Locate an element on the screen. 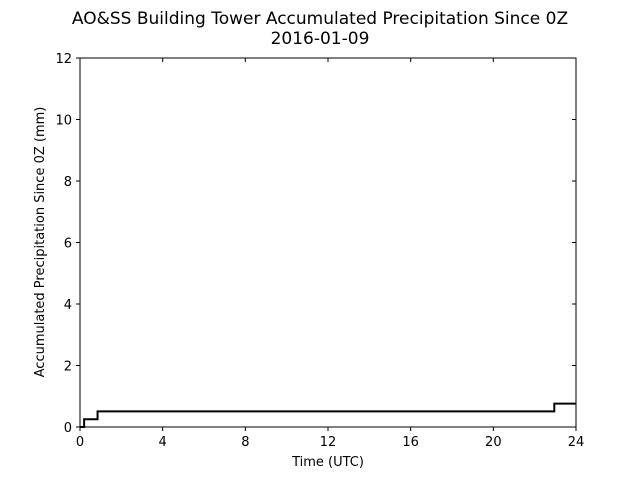 The width and height of the screenshot is (640, 480). x-tick-label-12: 12 is located at coordinates (328, 442).